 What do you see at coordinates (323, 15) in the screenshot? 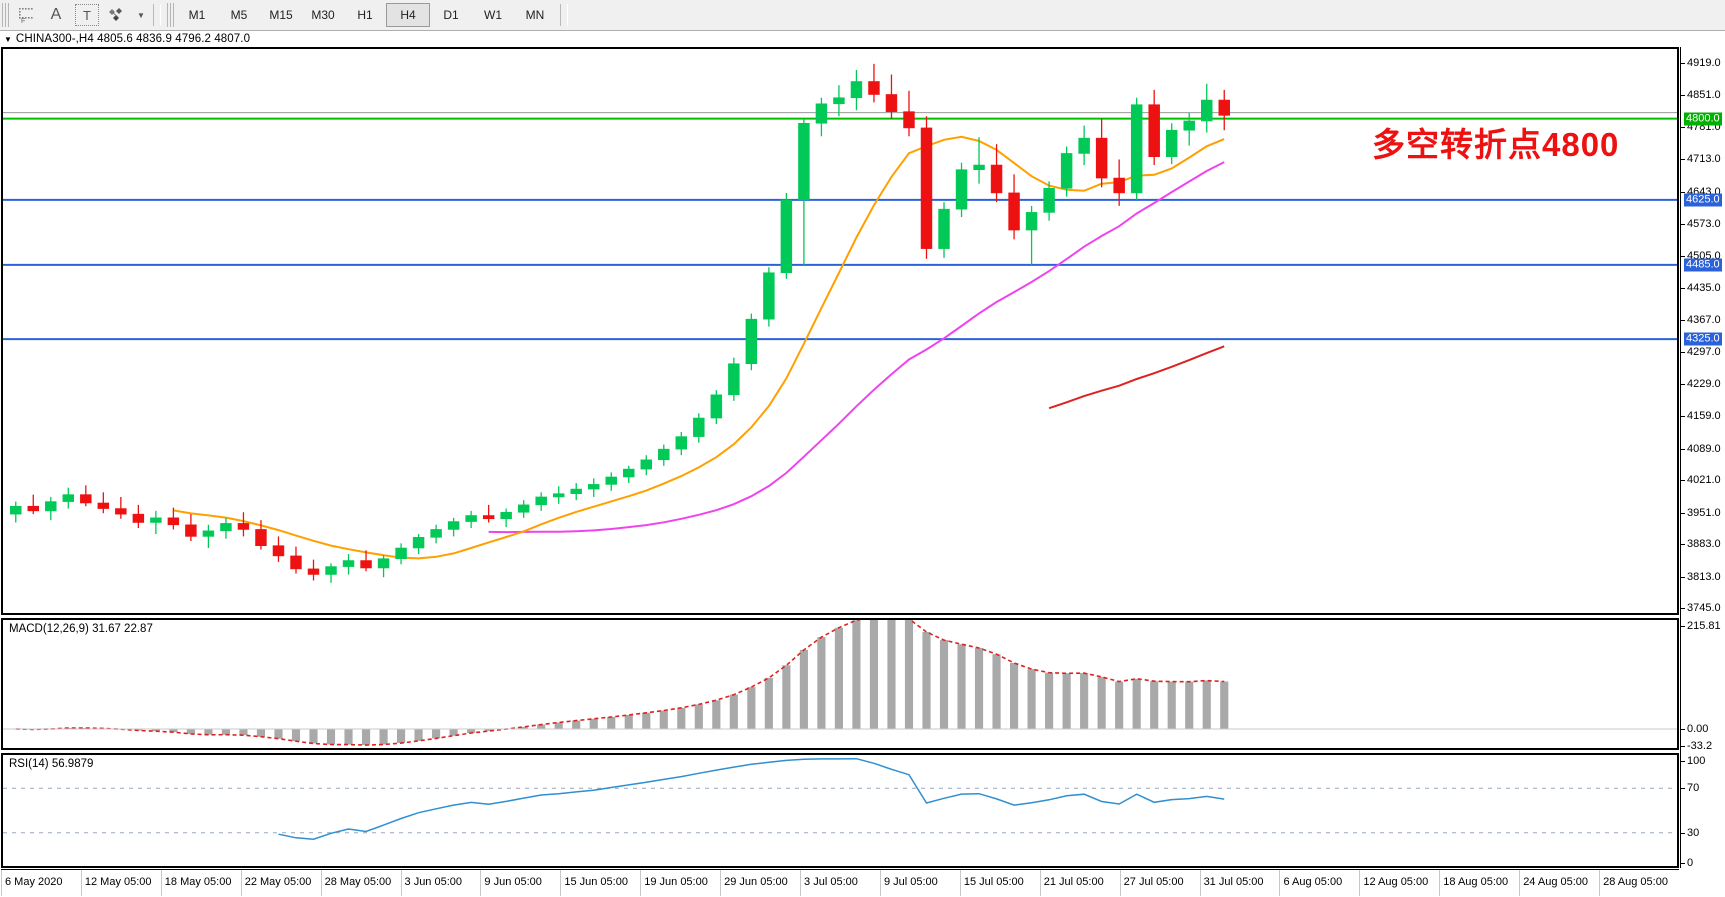
I see `timeframe-m30: M30` at bounding box center [323, 15].